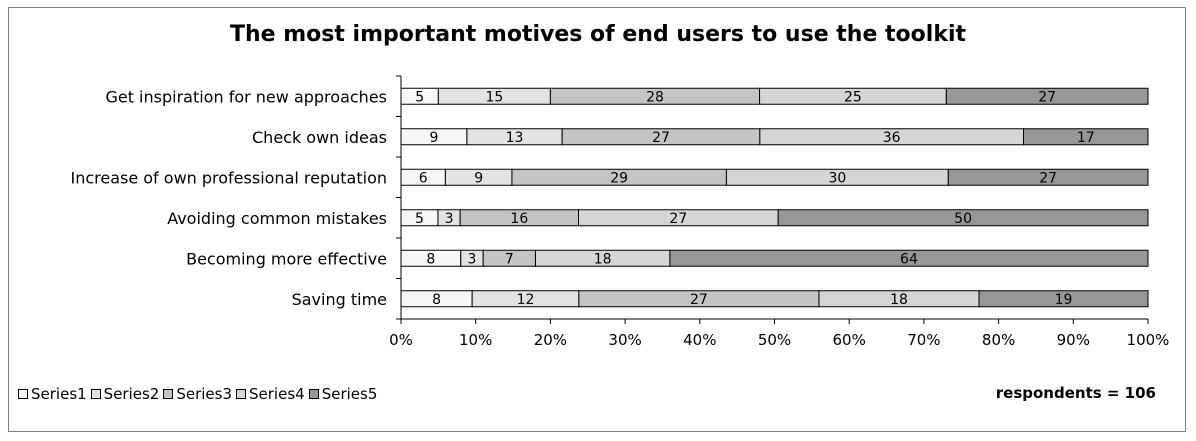 The height and width of the screenshot is (441, 1196). I want to click on bar-segment-5-series5, so click(909, 258).